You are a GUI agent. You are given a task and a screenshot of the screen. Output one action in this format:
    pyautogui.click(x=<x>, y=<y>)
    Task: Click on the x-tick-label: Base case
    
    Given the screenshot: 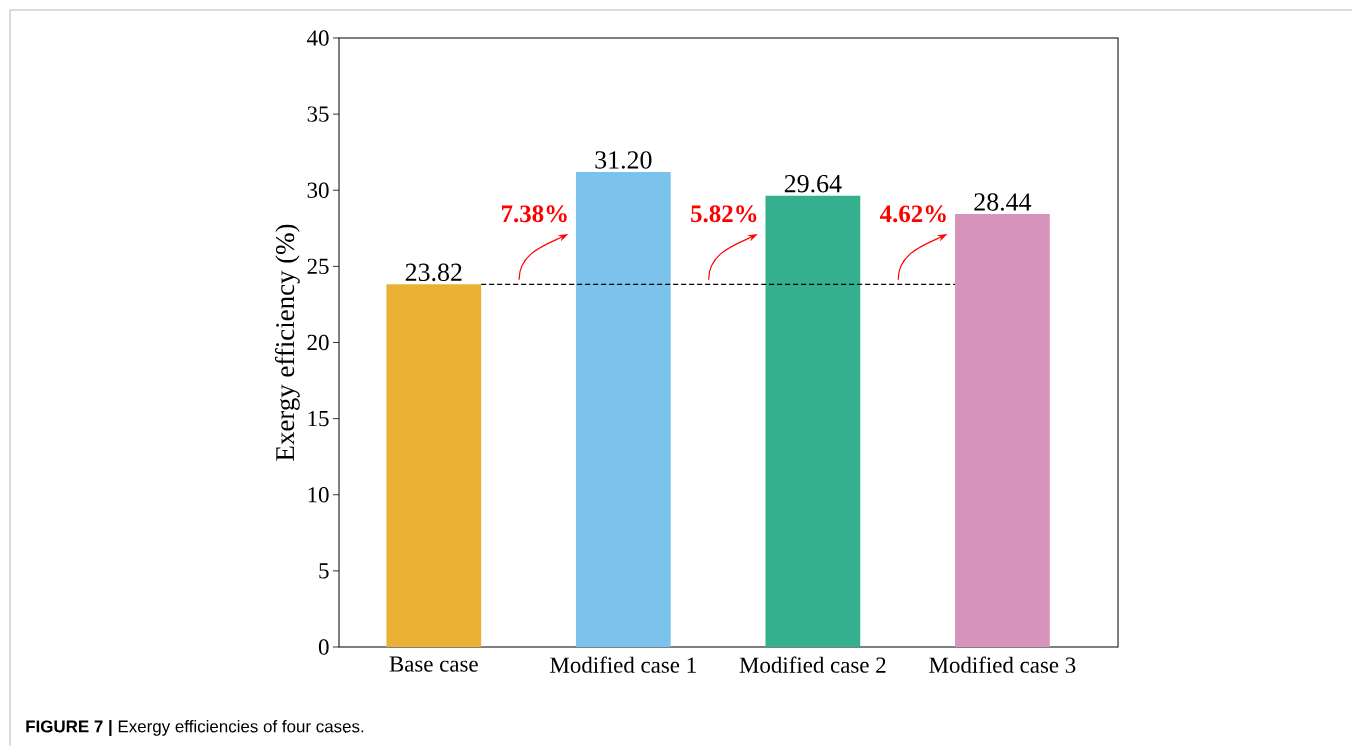 What is the action you would take?
    pyautogui.click(x=433, y=664)
    